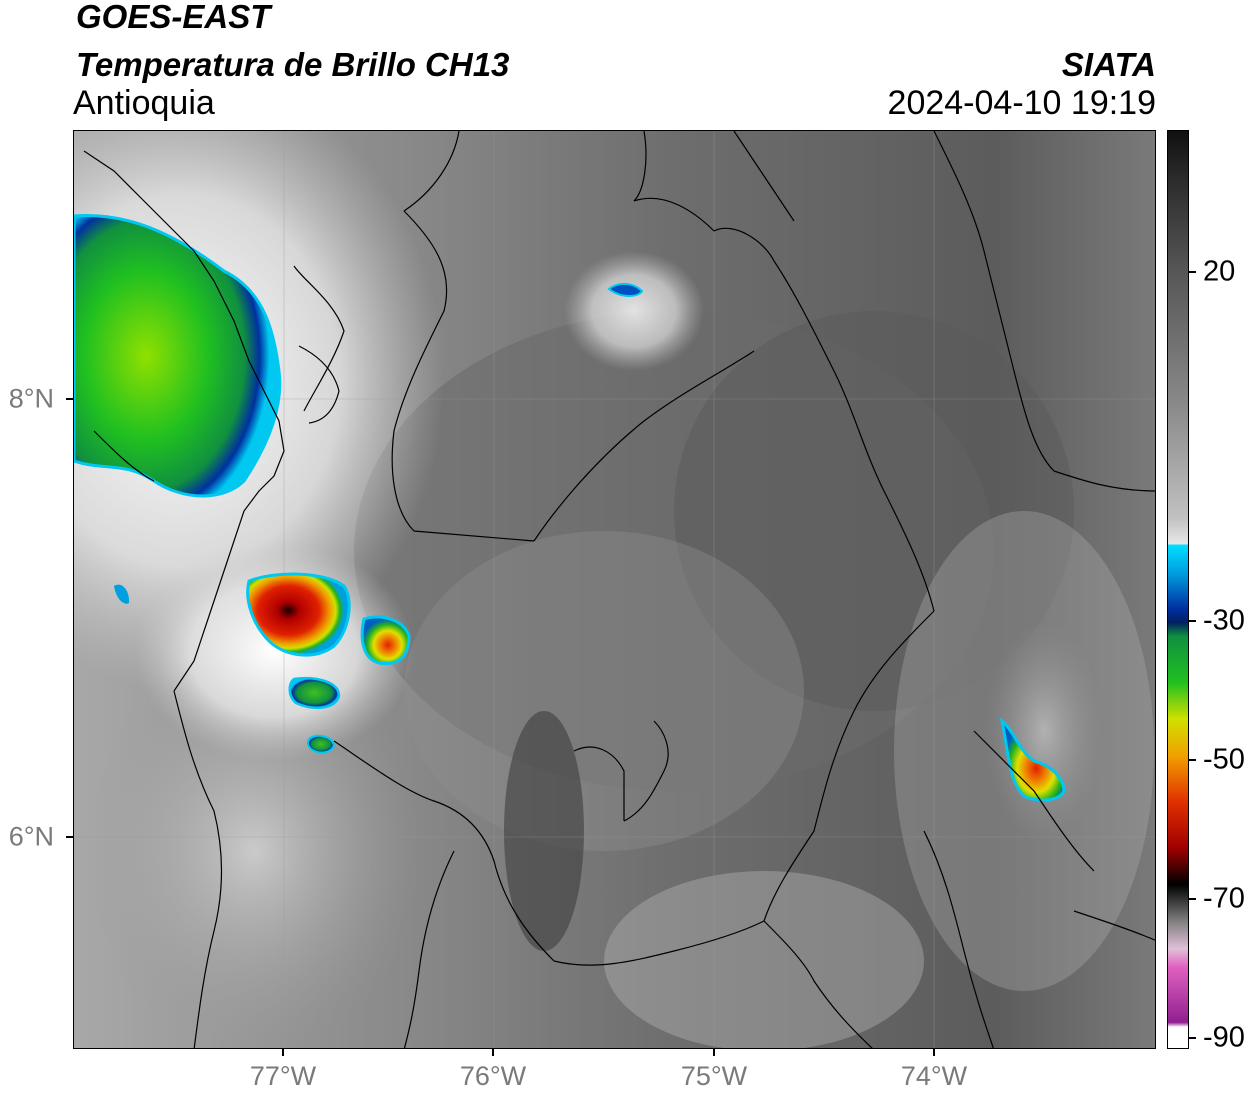 This screenshot has width=1252, height=1099. Describe the element at coordinates (1224, 898) in the screenshot. I see `colorbar-label-minus70: -70` at that location.